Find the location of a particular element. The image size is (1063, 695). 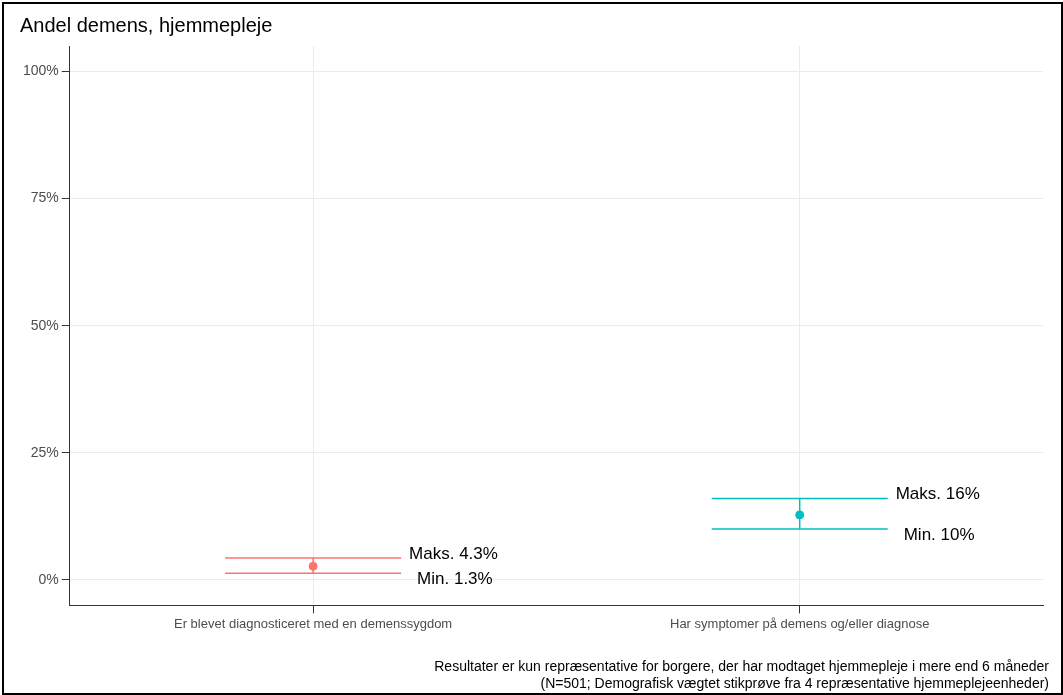

x-tick-label: Er blevet diagnosticeret med en demenssygdom is located at coordinates (313, 623).